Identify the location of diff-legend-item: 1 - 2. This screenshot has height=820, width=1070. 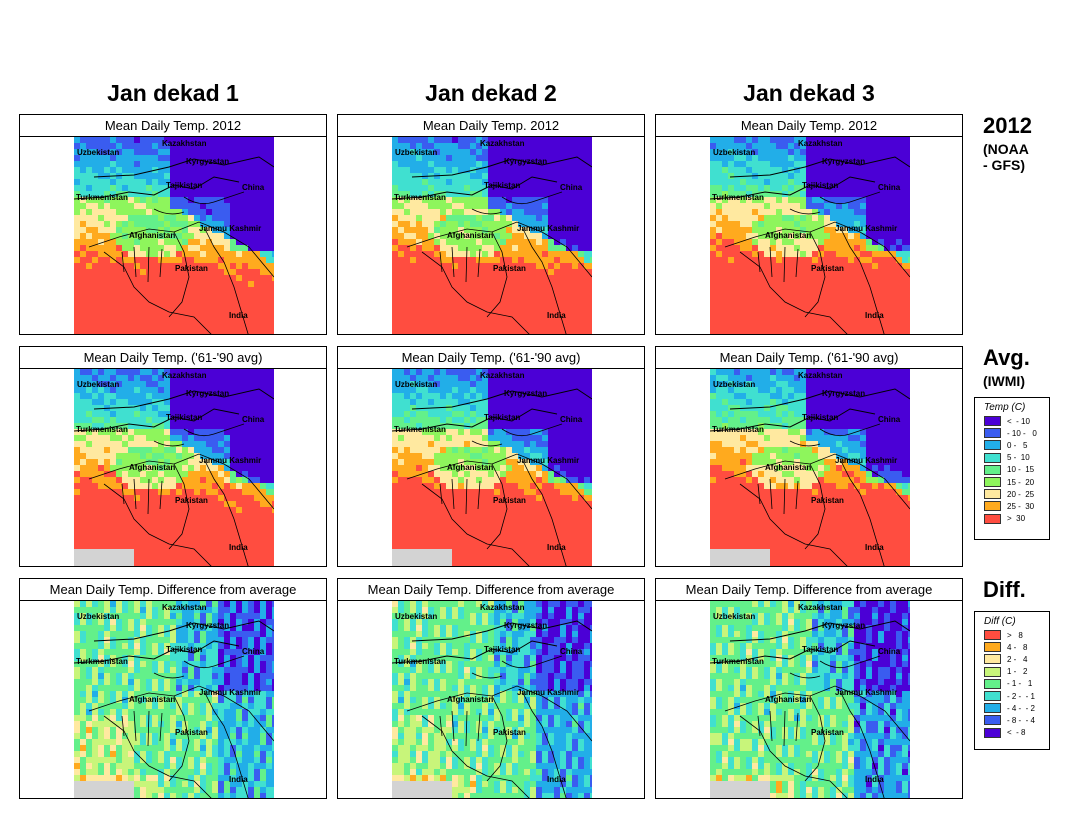
(1016, 672).